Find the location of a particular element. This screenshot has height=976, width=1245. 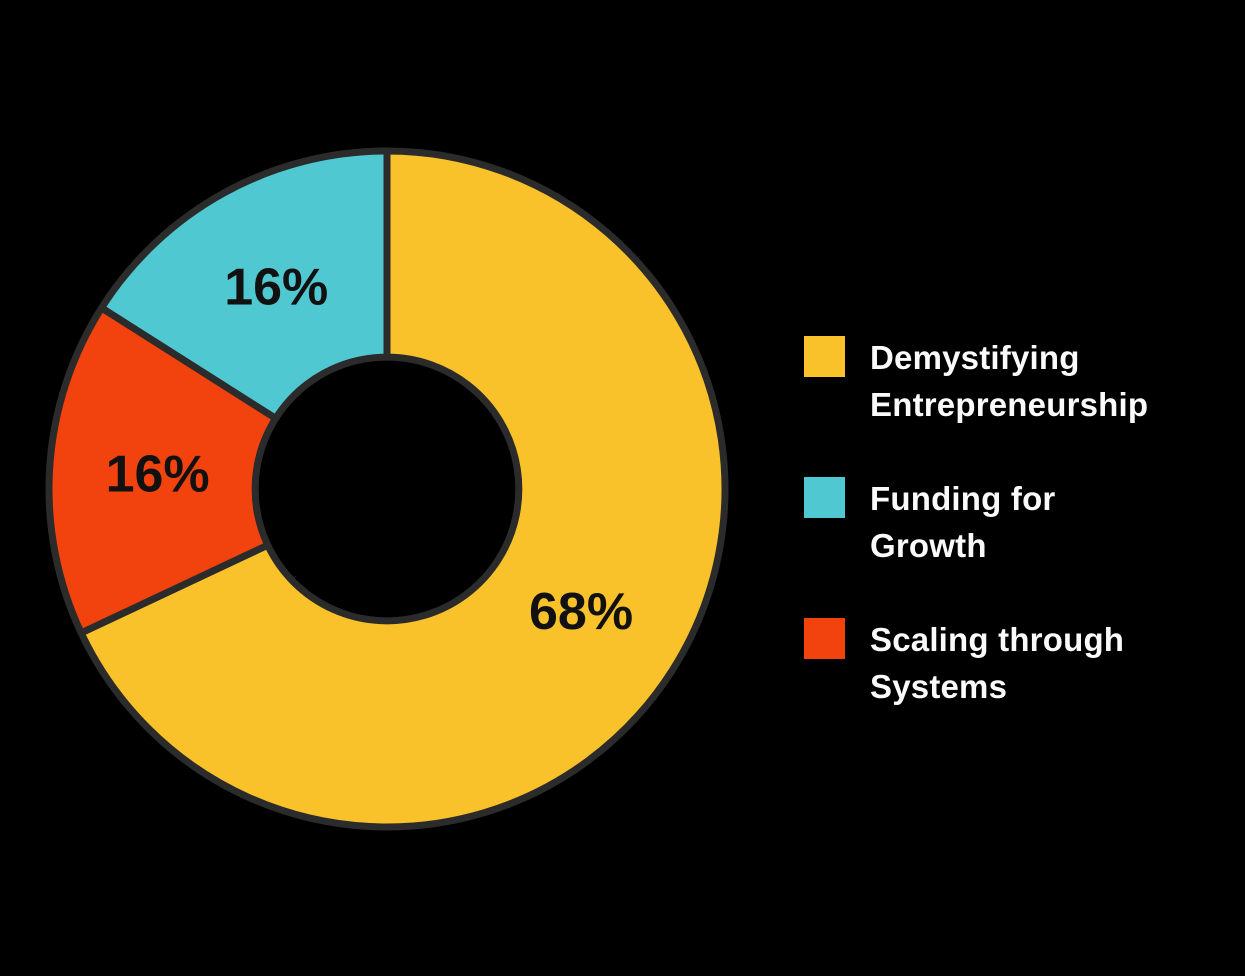

slice-value-label-scaling-through-systems: 16% is located at coordinates (158, 475).